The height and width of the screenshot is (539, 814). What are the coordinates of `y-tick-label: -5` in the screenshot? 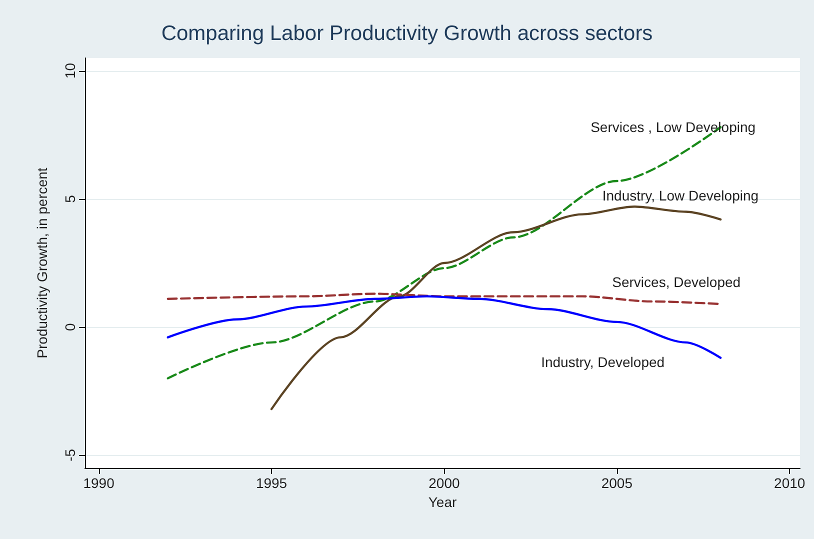 It's located at (70, 455).